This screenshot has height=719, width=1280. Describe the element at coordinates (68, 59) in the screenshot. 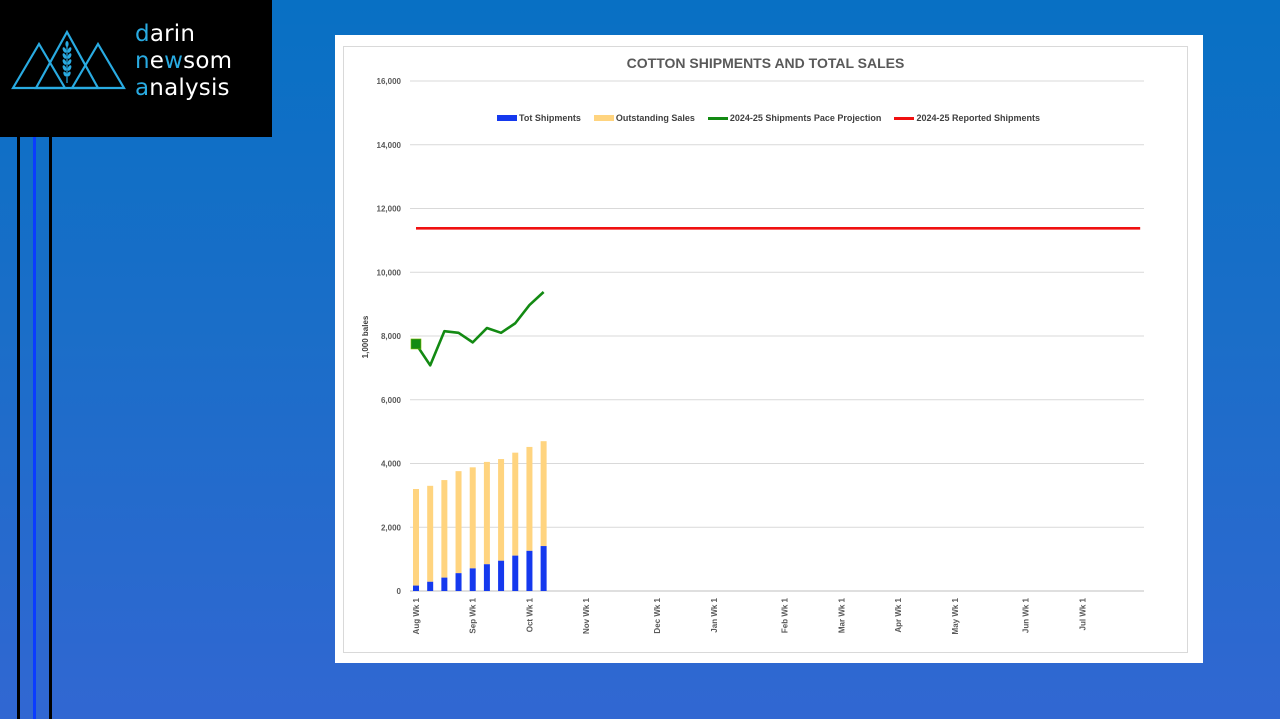

I see `mountains-wheat-icon` at that location.